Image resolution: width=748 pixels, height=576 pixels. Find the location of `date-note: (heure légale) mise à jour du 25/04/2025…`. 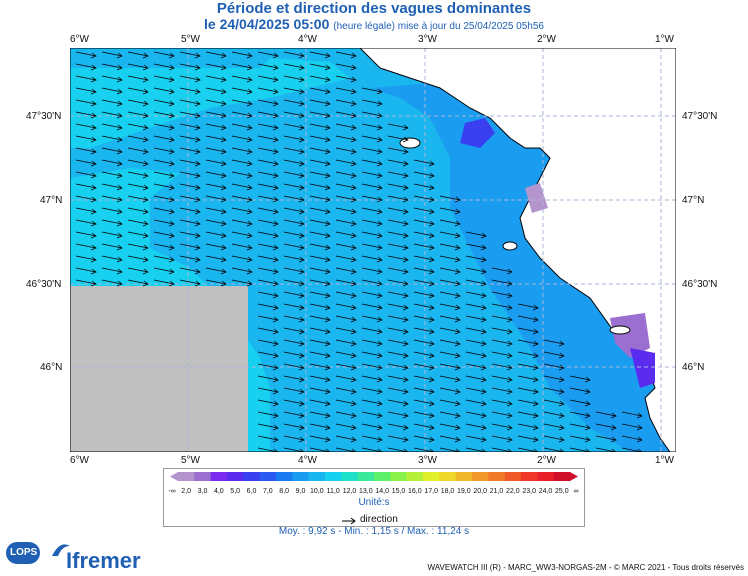

date-note: (heure légale) mise à jour du 25/04/2025… is located at coordinates (438, 26).